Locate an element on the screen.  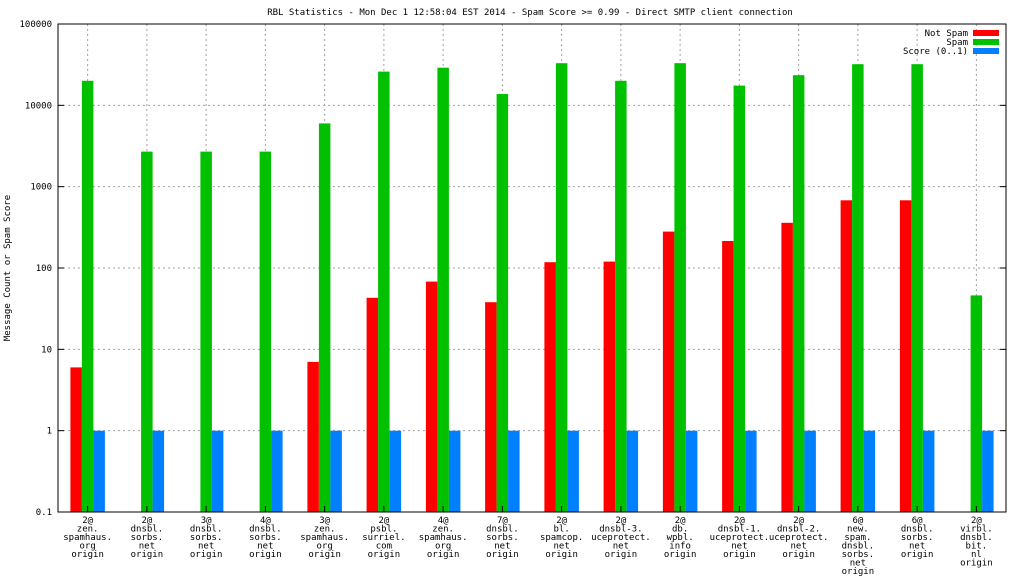
y-tick-label: 0.1 is located at coordinates (44, 513).